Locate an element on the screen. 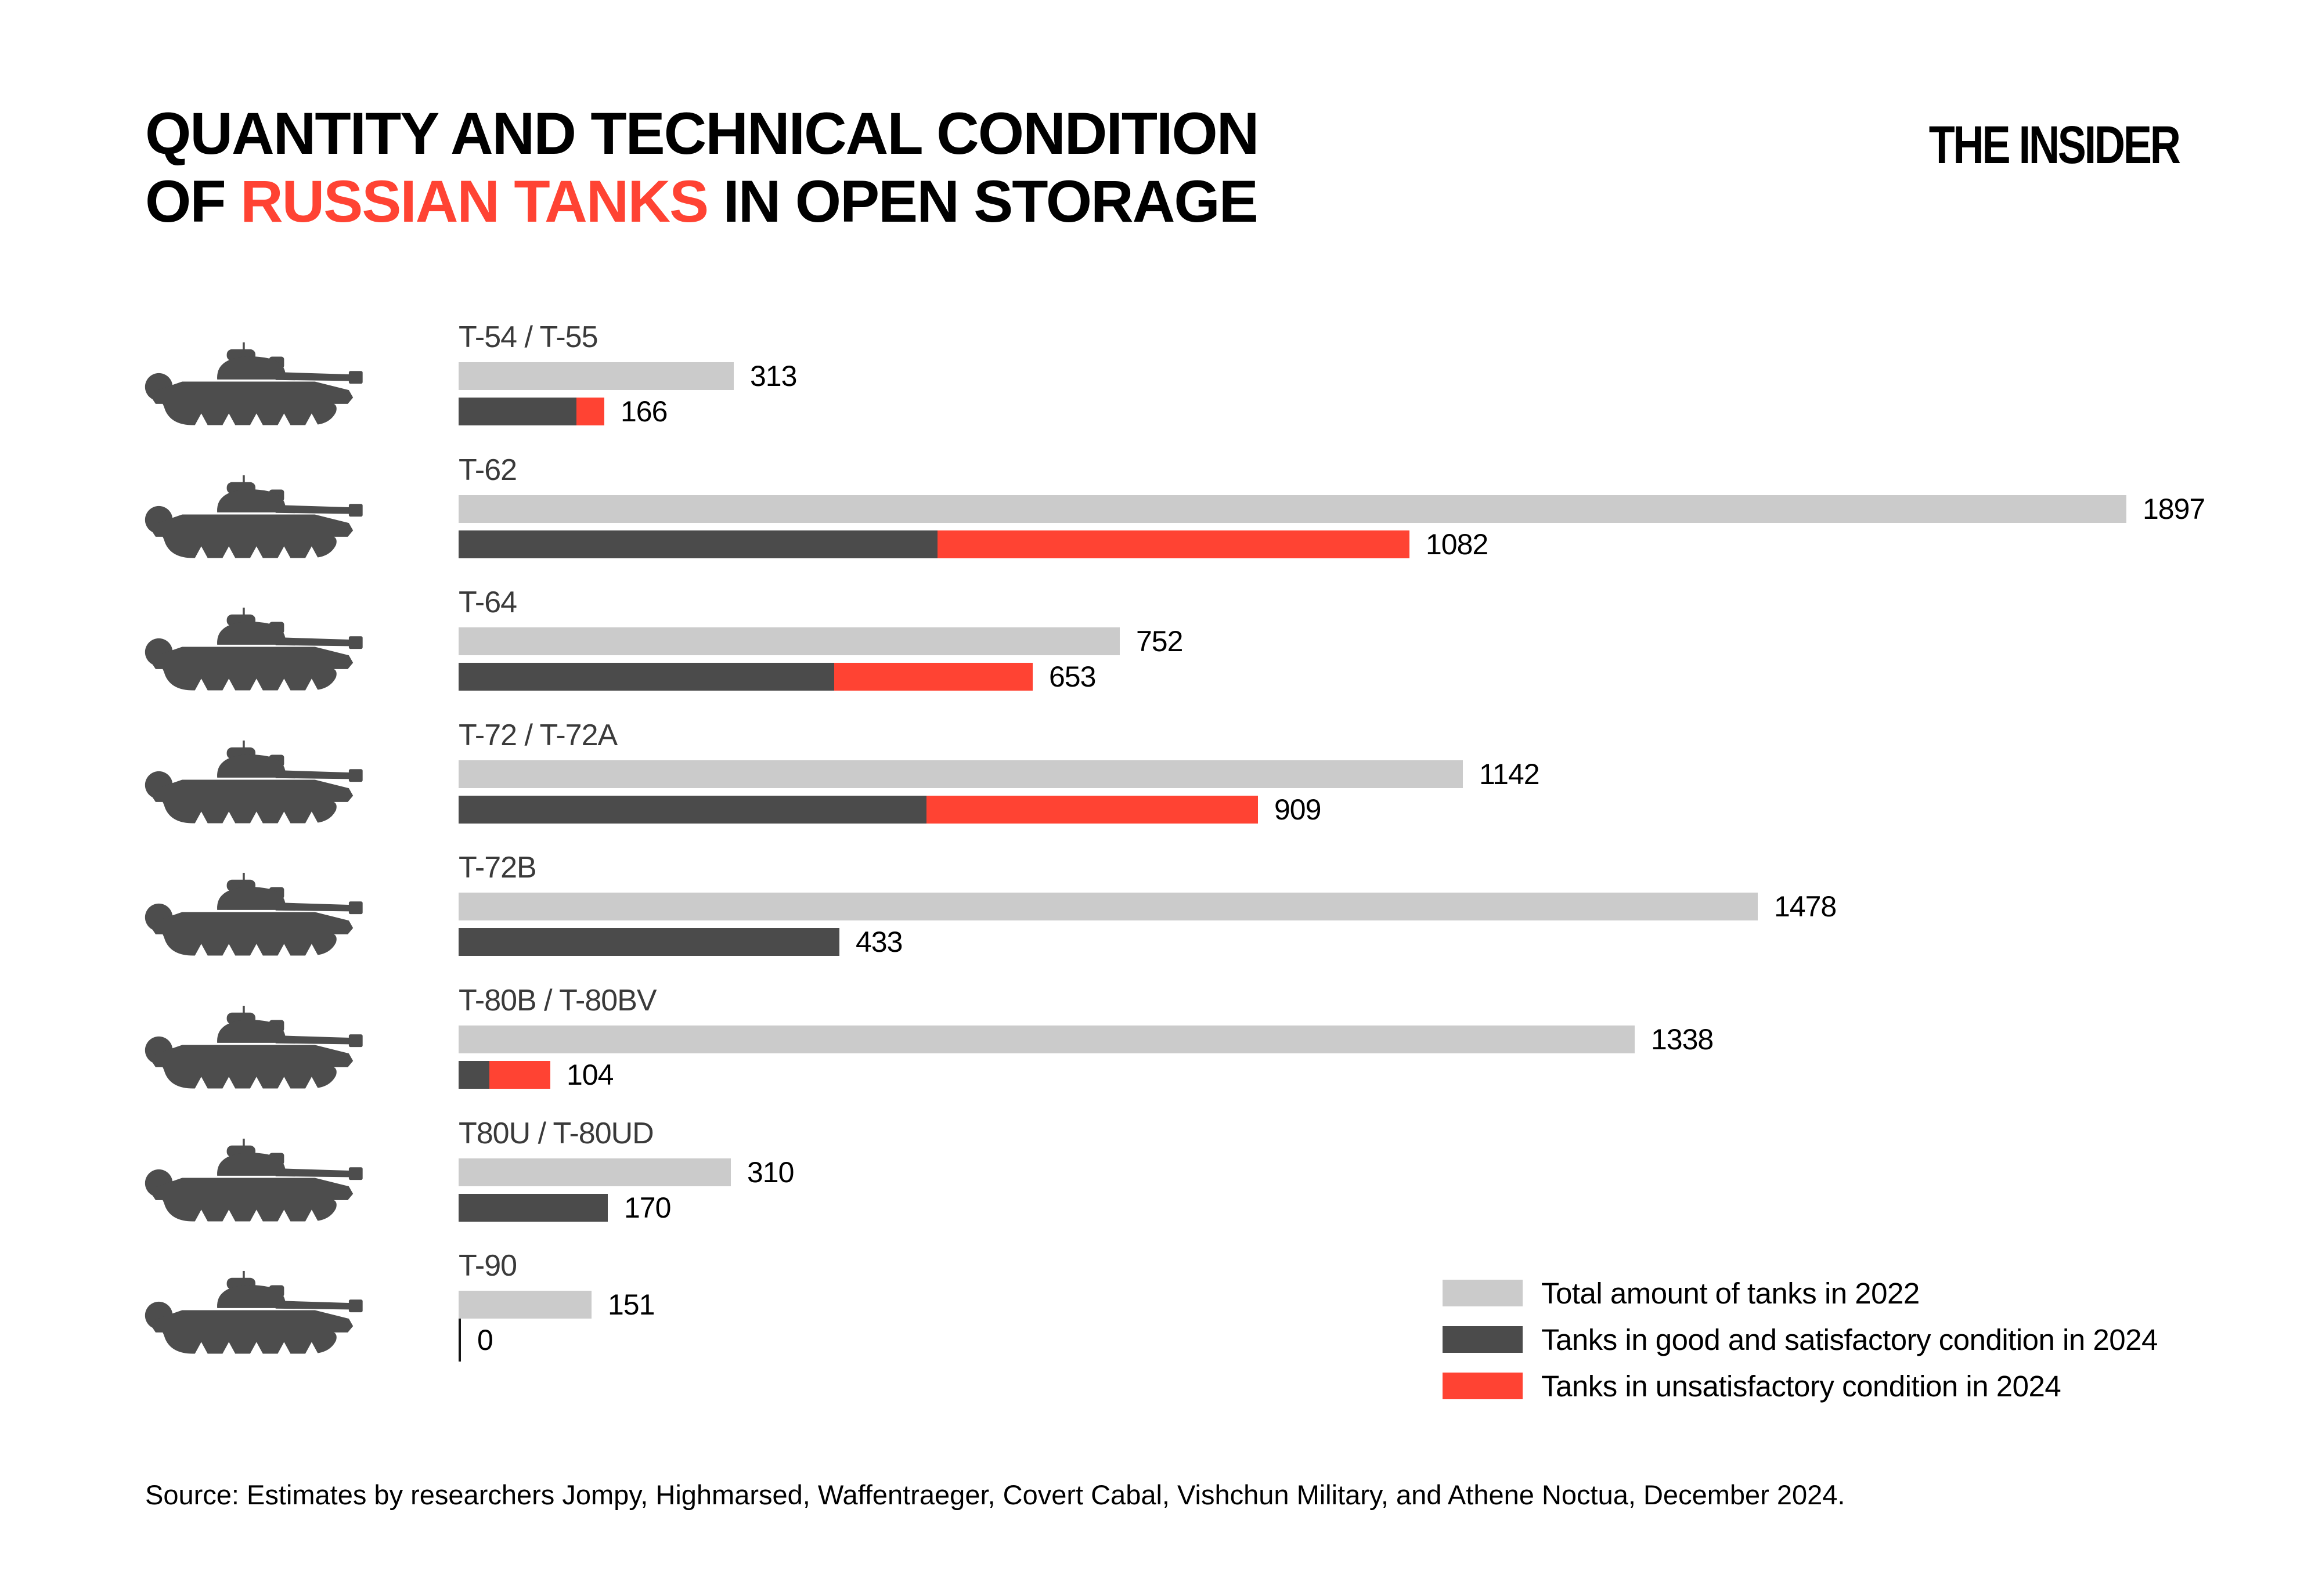  tank-row: T80U / T-80UD 310 170 is located at coordinates (1161, 1183).